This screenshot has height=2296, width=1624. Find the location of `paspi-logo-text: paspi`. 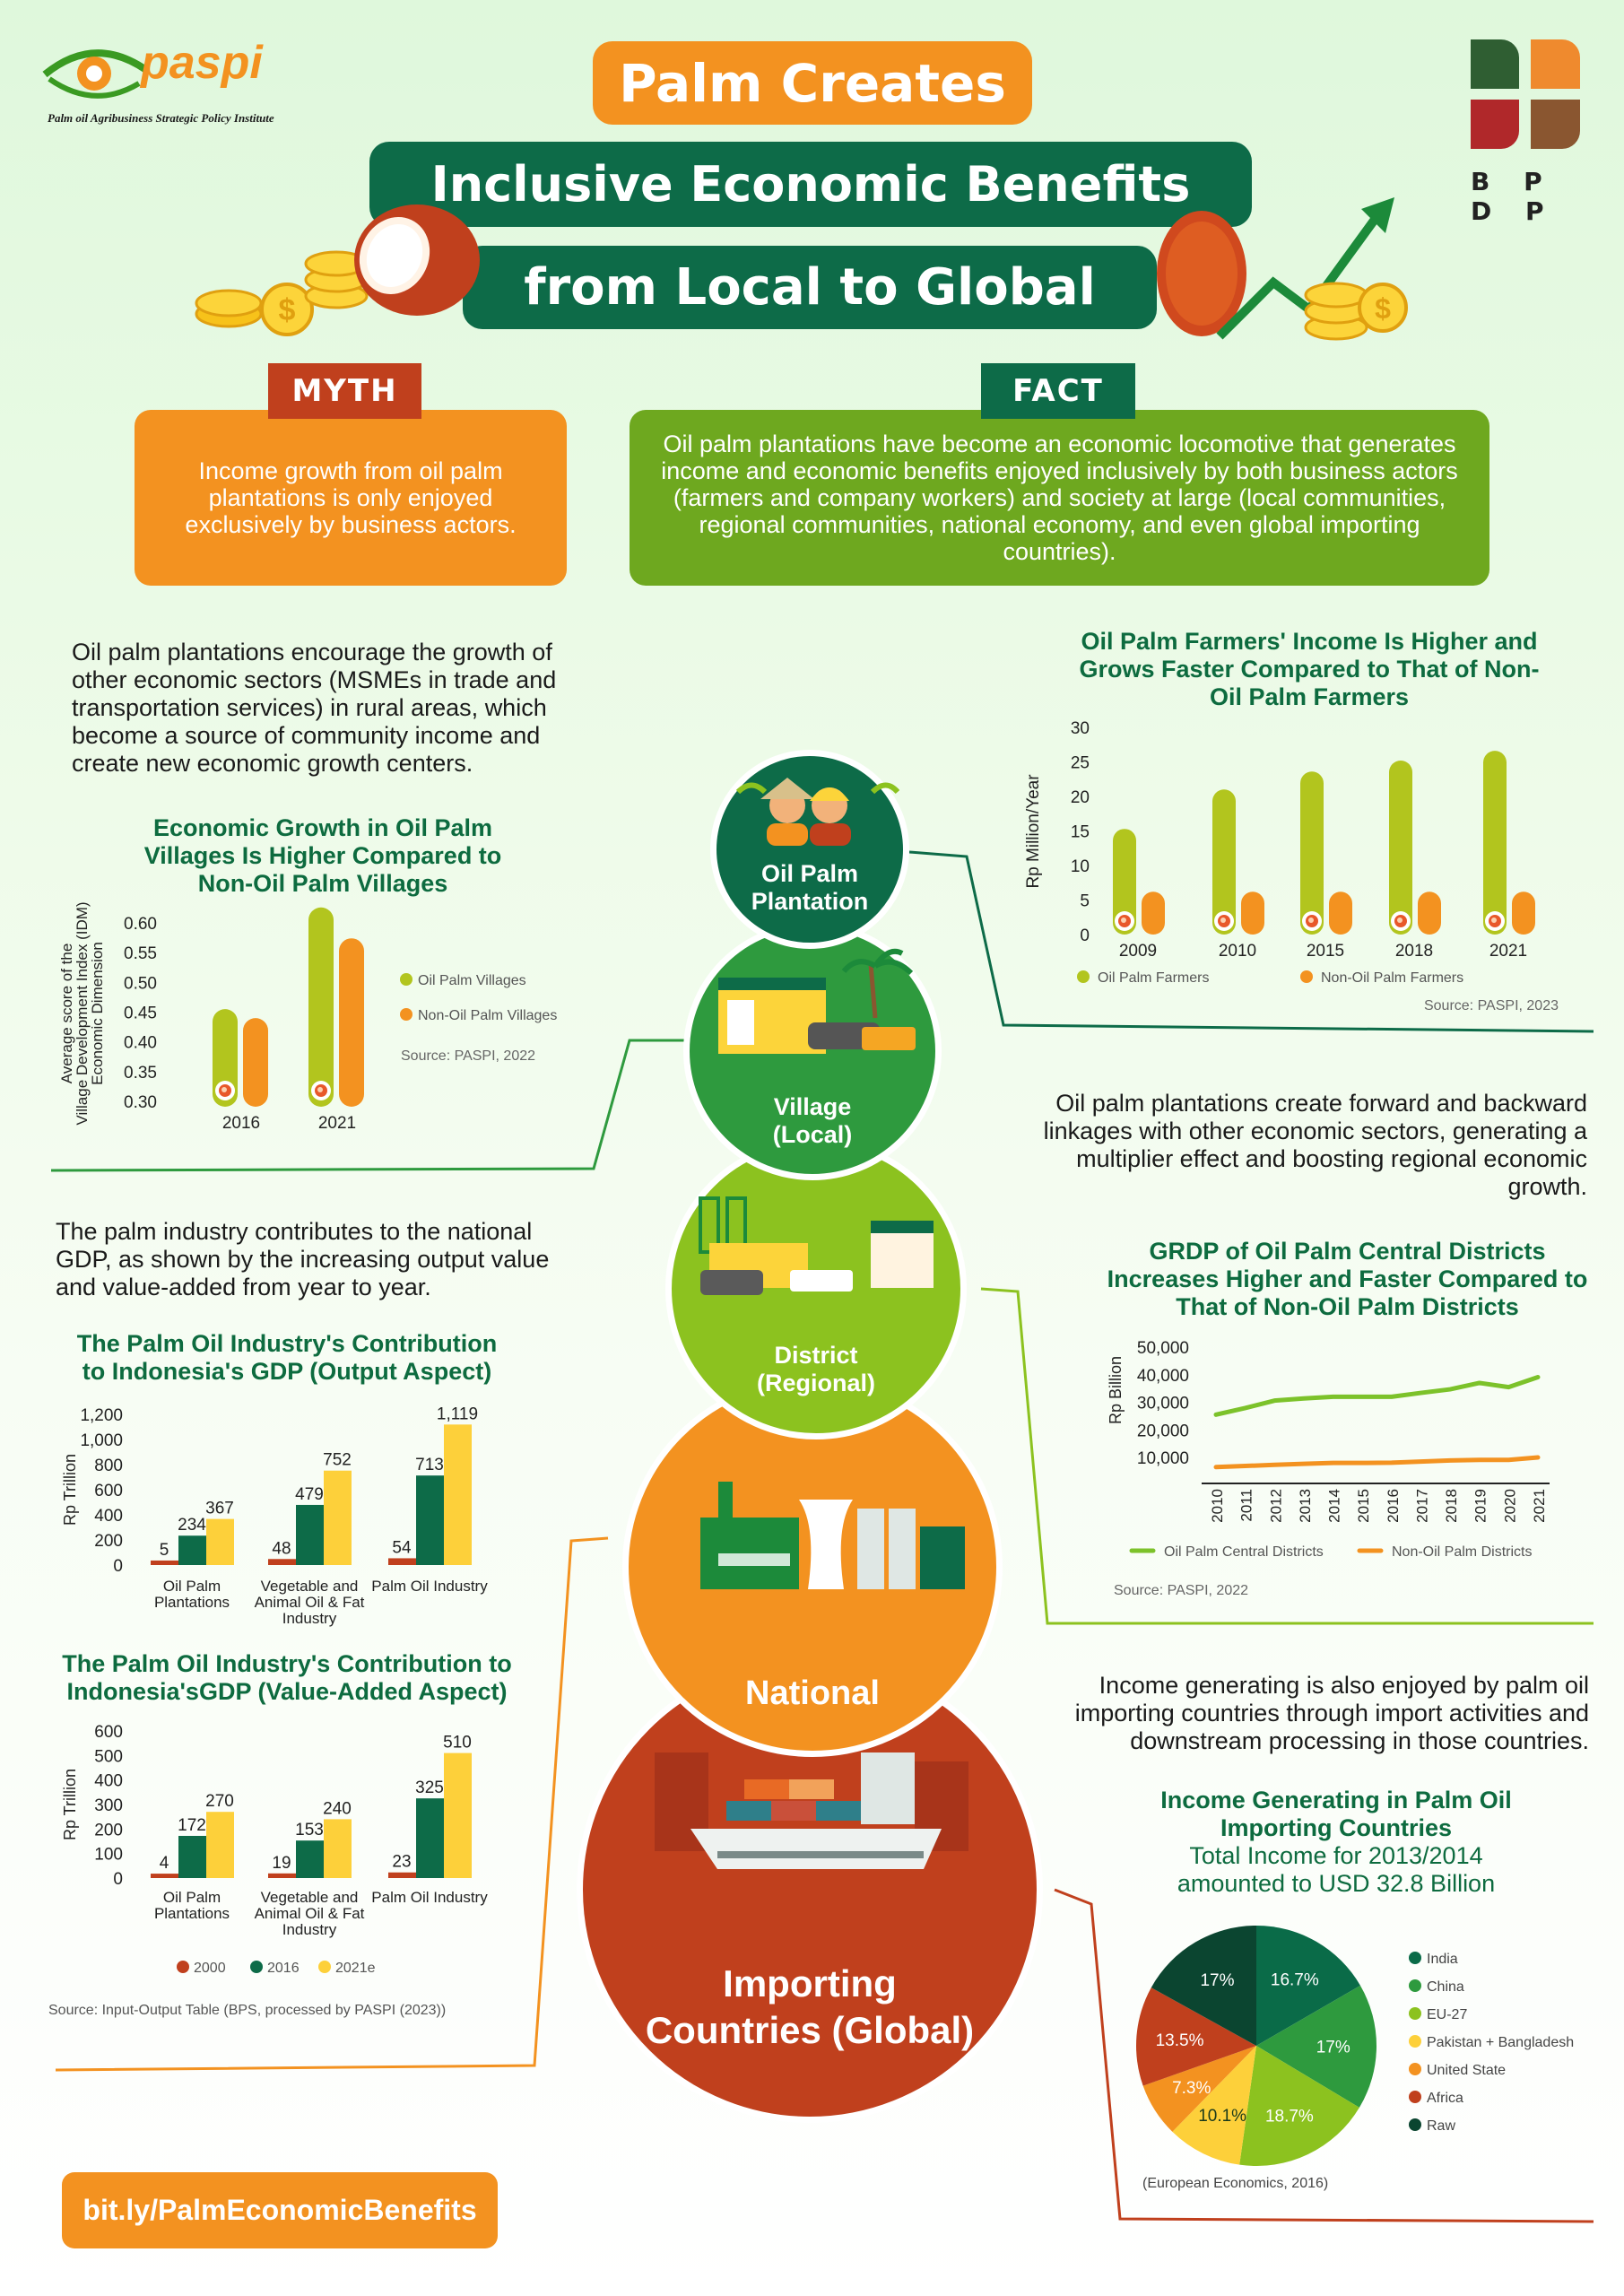

paspi-logo-text: paspi is located at coordinates (202, 63).